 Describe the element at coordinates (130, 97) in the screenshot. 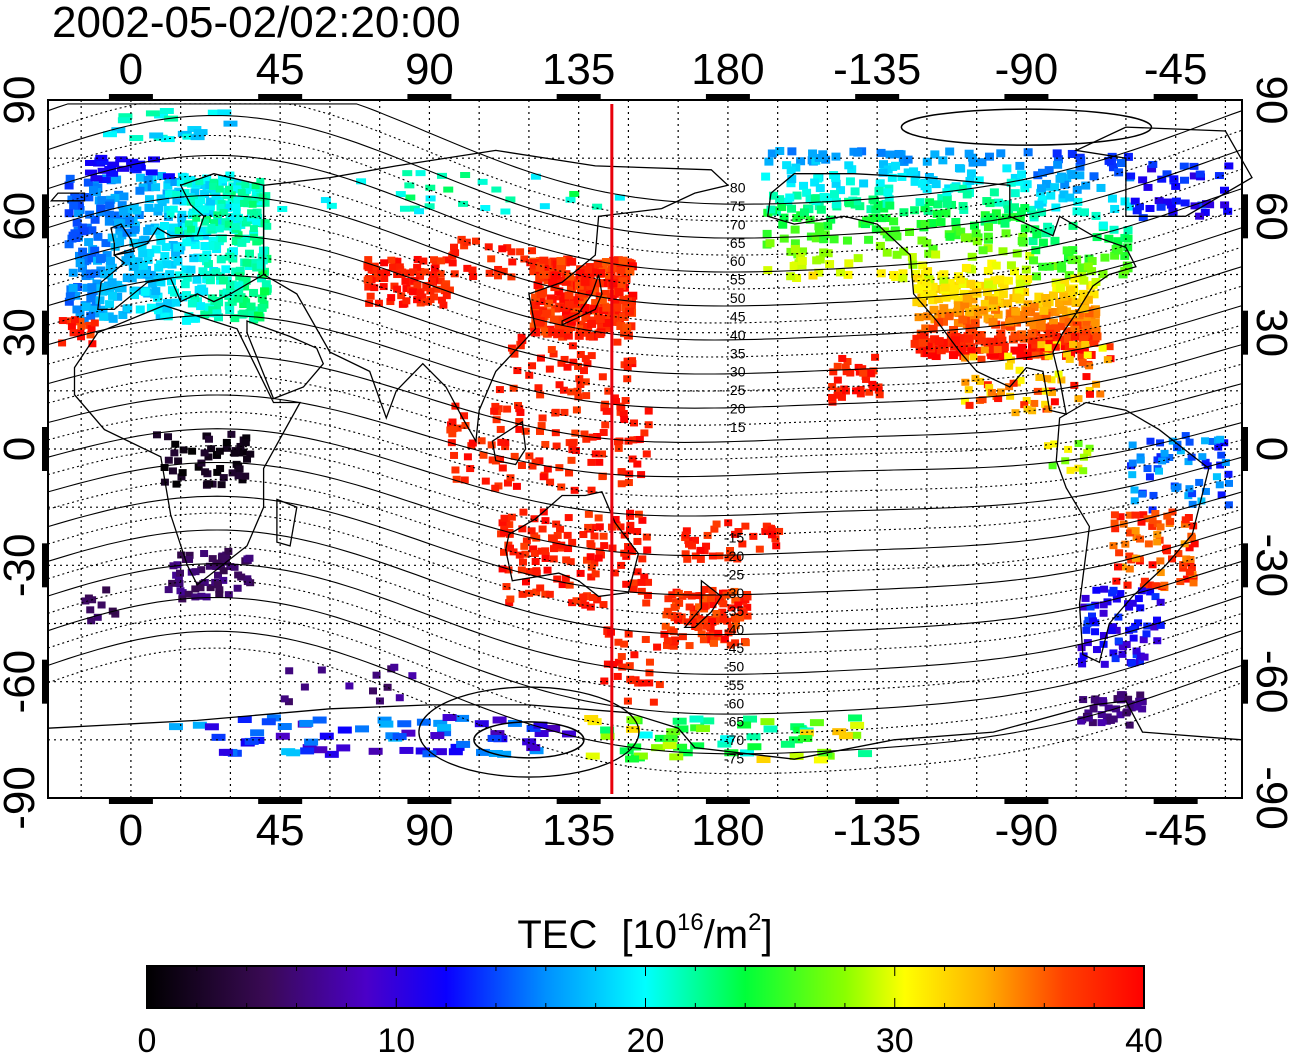

I see `frame-tick-top` at that location.